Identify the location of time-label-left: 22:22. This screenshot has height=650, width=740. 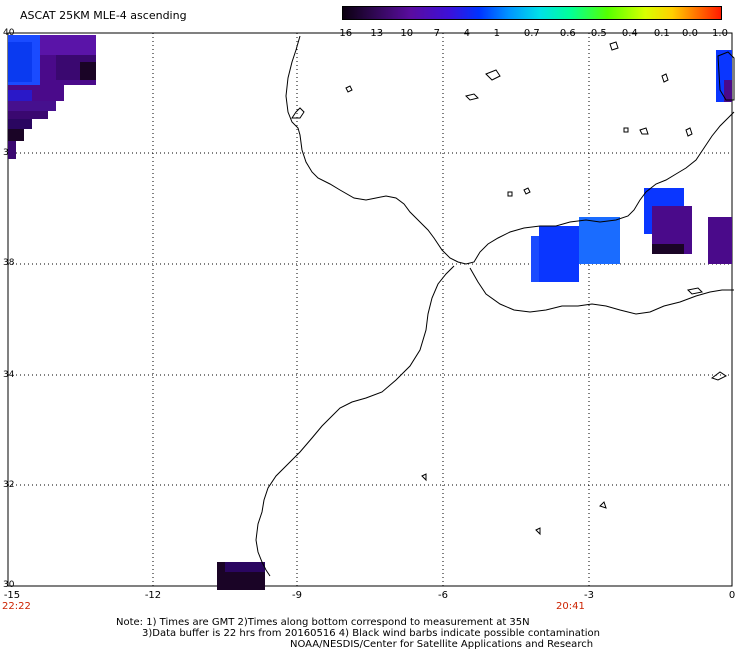
(16, 606).